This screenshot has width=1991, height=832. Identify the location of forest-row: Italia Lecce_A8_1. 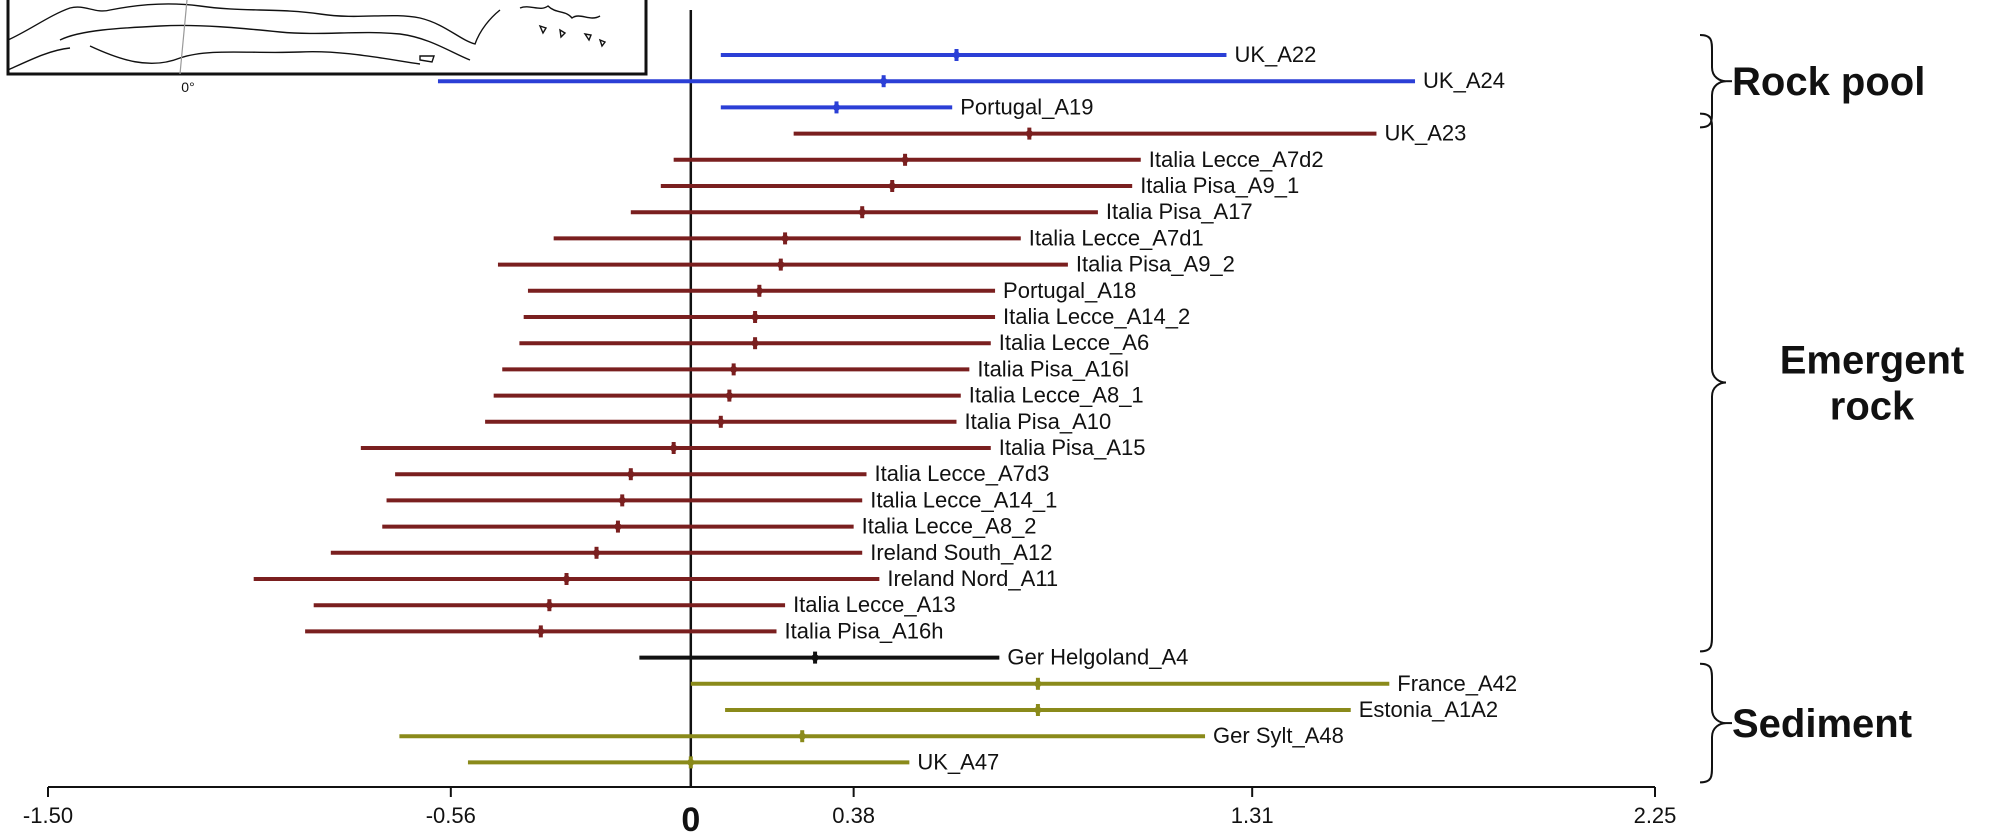
(818, 395).